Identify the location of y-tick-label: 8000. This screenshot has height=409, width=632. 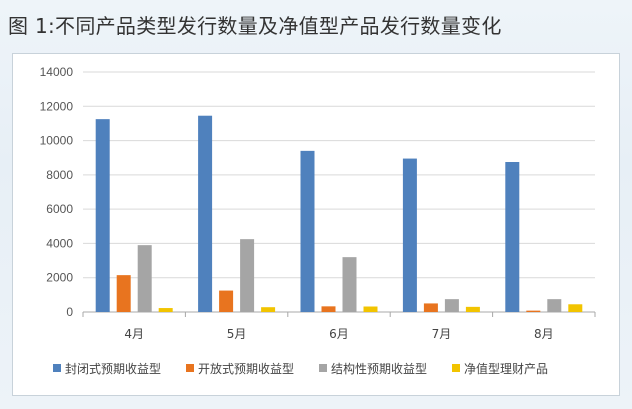
(59, 175).